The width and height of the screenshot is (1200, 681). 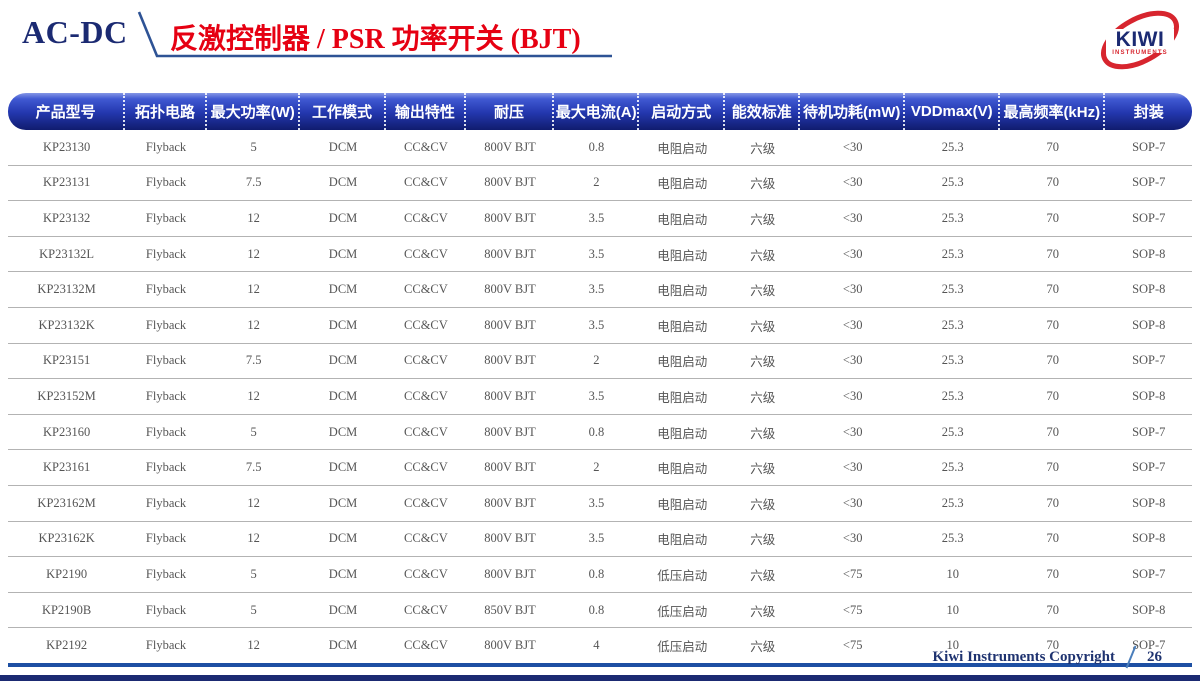 What do you see at coordinates (67, 184) in the screenshot?
I see `table-cell: KP23131` at bounding box center [67, 184].